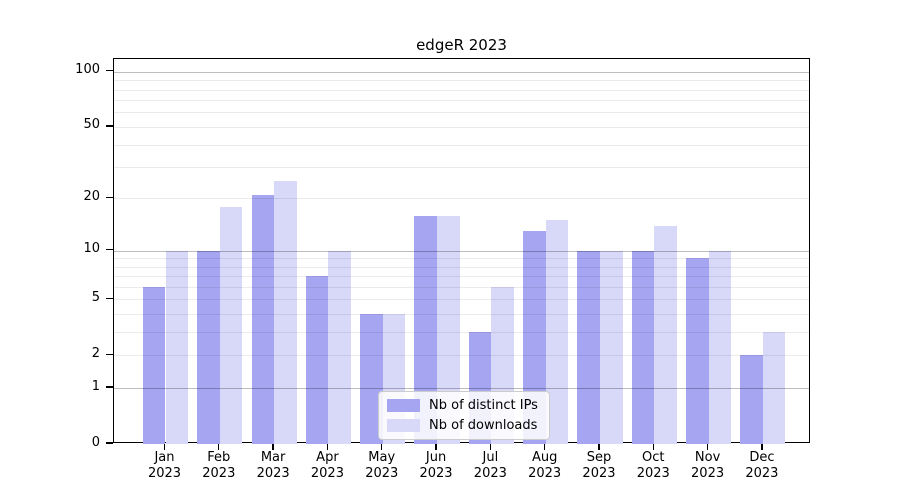  Describe the element at coordinates (708, 465) in the screenshot. I see `x-tick-label: Nov 2023` at that location.